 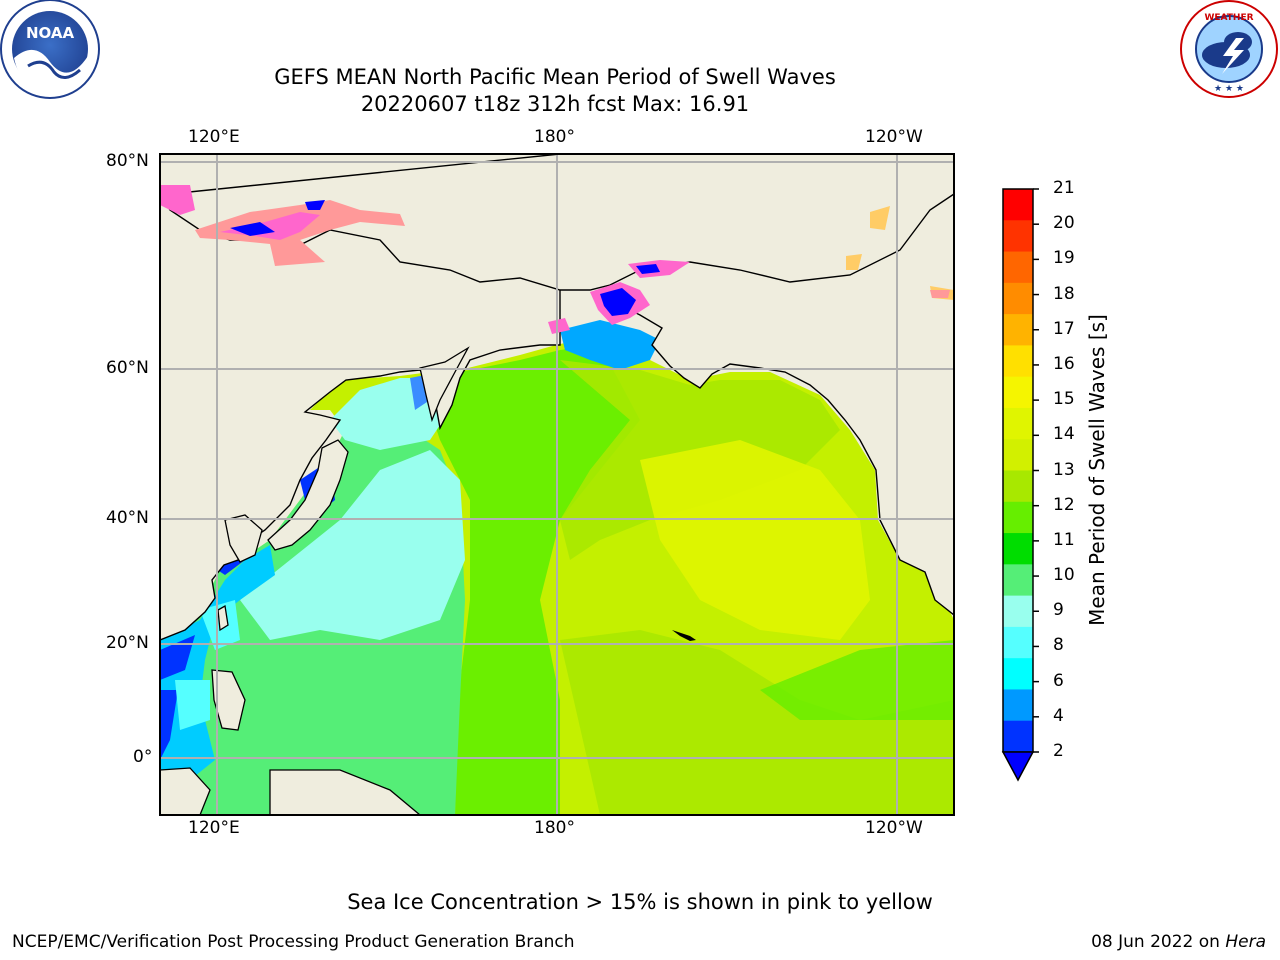 What do you see at coordinates (1229, 49) in the screenshot?
I see `nws-logo: WEATHER ★ ★ ★` at bounding box center [1229, 49].